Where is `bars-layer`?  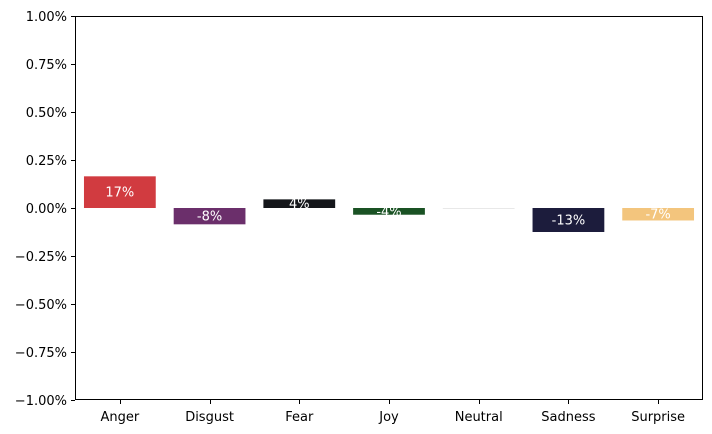 bars-layer is located at coordinates (389, 204).